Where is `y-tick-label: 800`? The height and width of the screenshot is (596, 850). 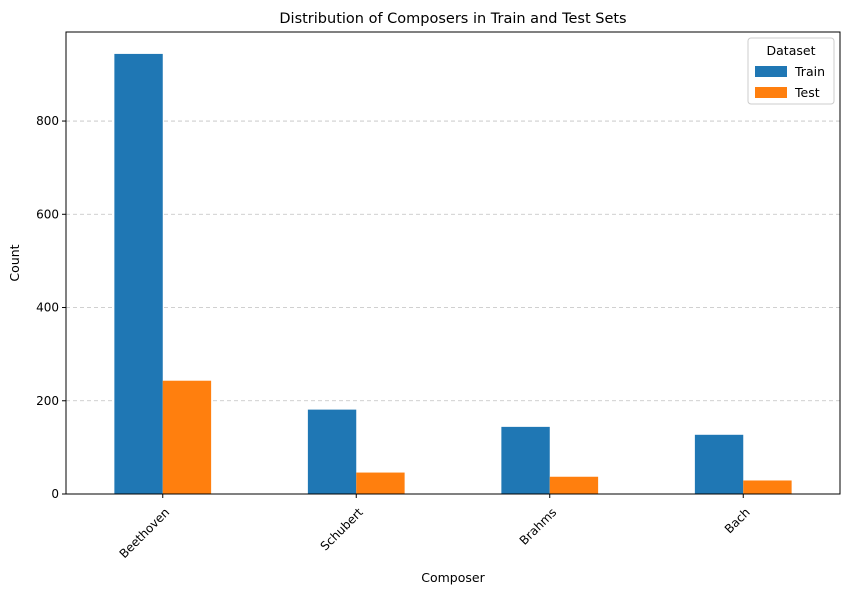 y-tick-label: 800 is located at coordinates (47, 121).